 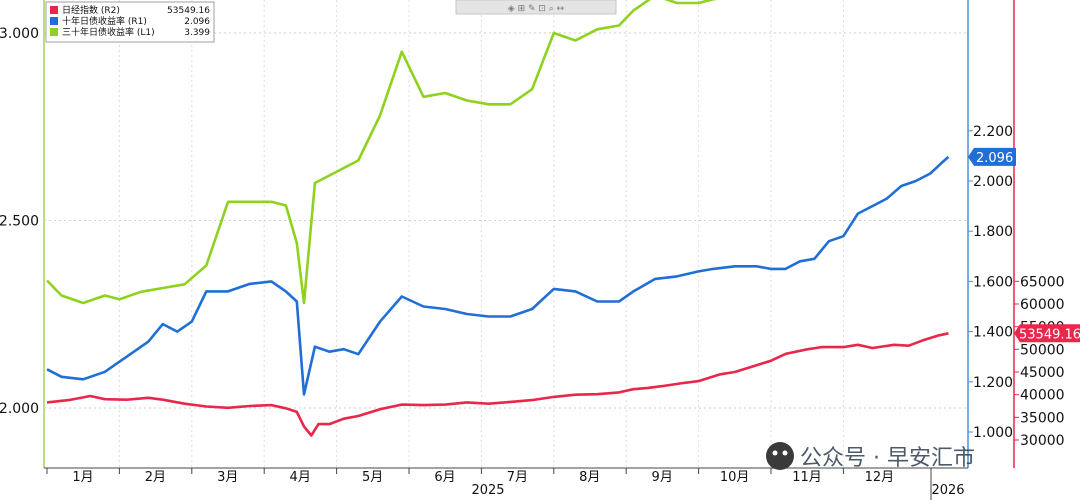 What do you see at coordinates (1042, 305) in the screenshot?
I see `r2-tick-label: 60000` at bounding box center [1042, 305].